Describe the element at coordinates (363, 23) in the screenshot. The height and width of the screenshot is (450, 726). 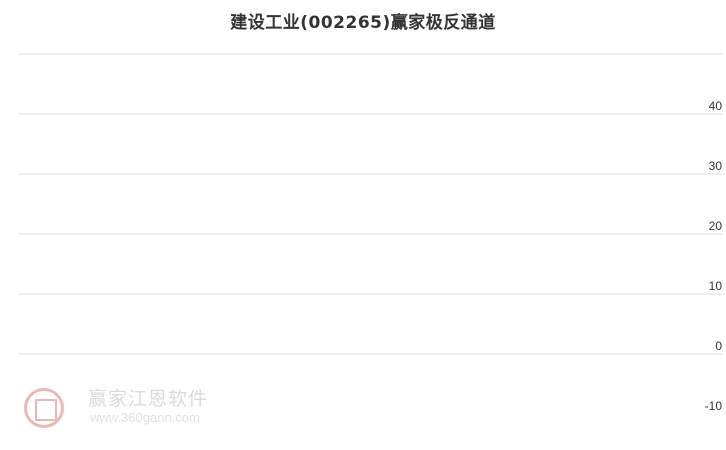
I see `chart-title: 建设工业(002265)赢家极反通道` at that location.